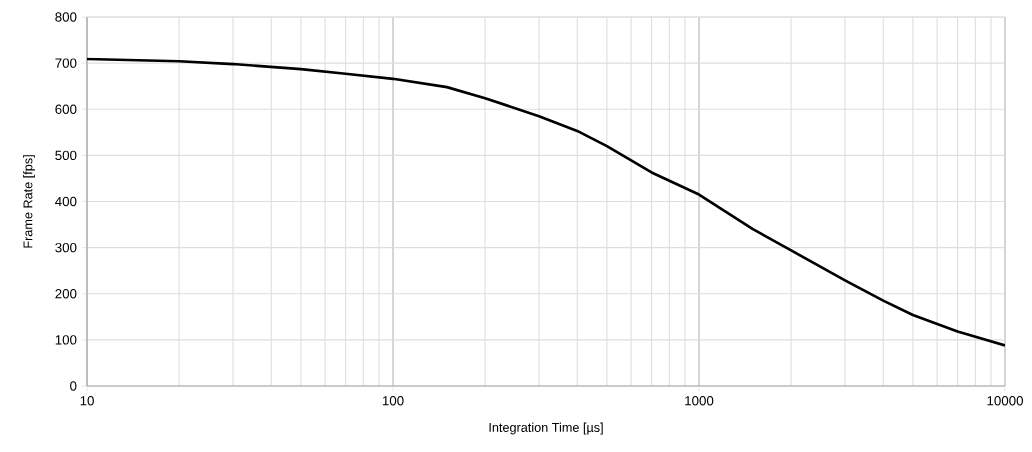 This screenshot has height=452, width=1032. Describe the element at coordinates (66, 63) in the screenshot. I see `y-tick-label: 700` at that location.